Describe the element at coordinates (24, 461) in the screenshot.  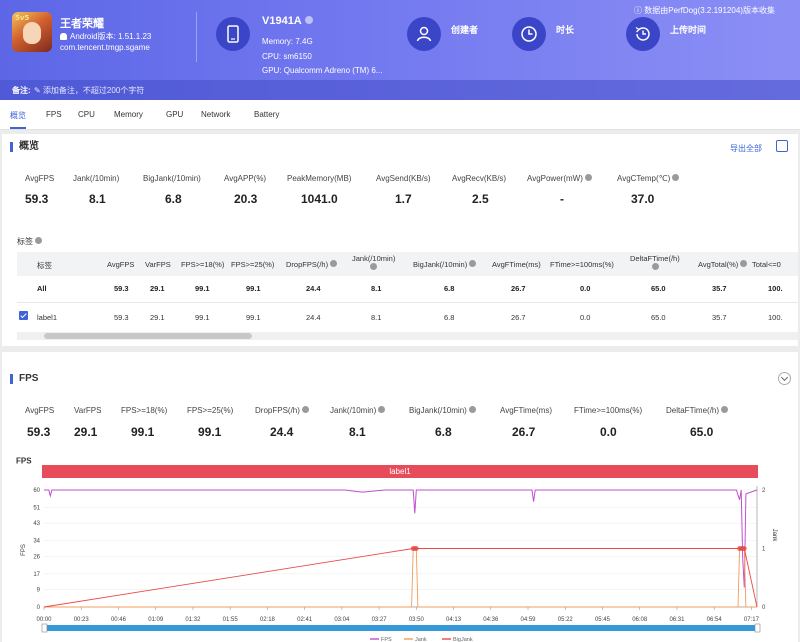
I see `chart-title: FPS` at that location.